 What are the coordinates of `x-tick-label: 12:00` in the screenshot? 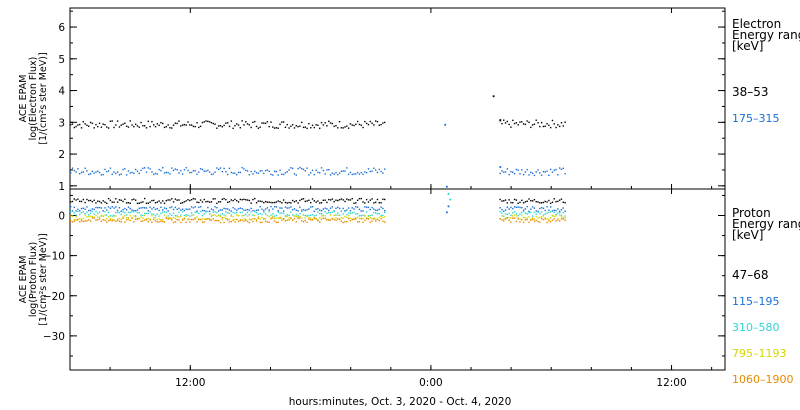 It's located at (190, 383).